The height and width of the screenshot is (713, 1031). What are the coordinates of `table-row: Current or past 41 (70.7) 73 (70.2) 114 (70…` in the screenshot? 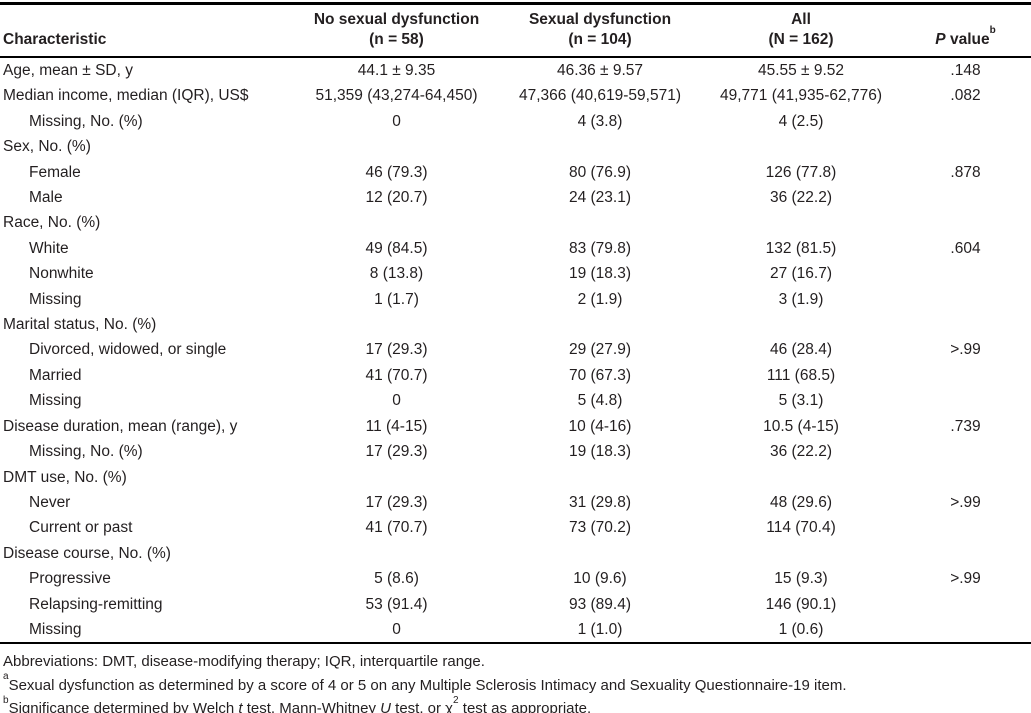 It's located at (515, 527).